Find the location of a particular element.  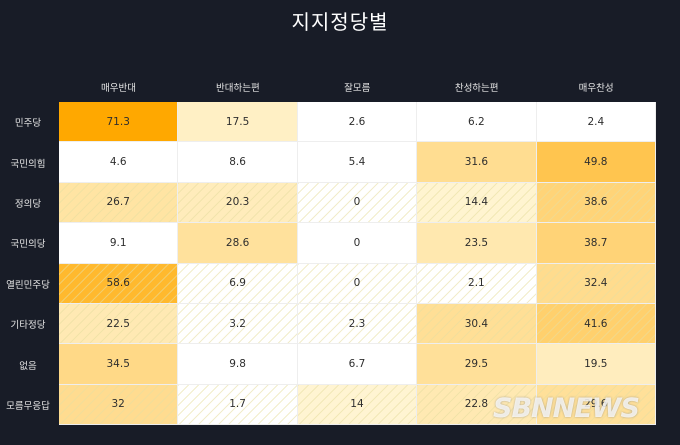

heatmap-cell: 6.2 is located at coordinates (477, 122).